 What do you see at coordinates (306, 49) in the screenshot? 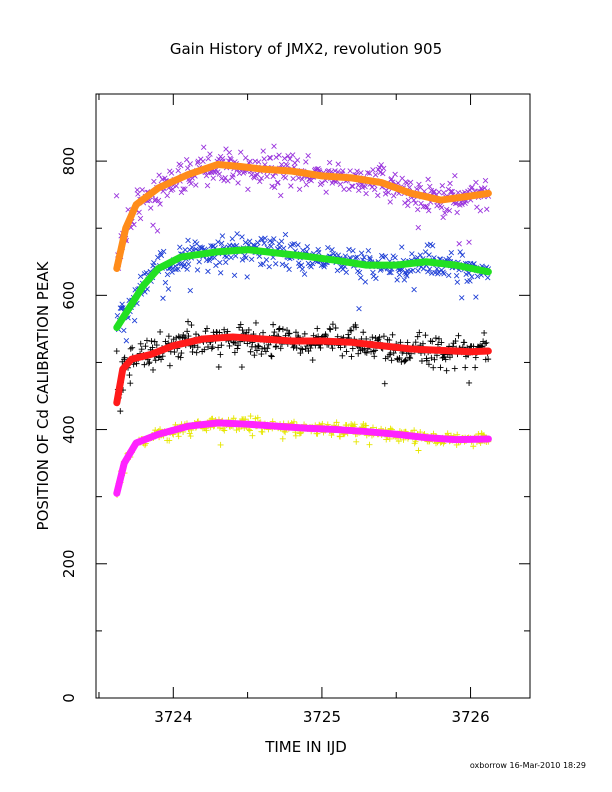
I see `chart-title: Gain History of JMX2, revolution 905` at bounding box center [306, 49].